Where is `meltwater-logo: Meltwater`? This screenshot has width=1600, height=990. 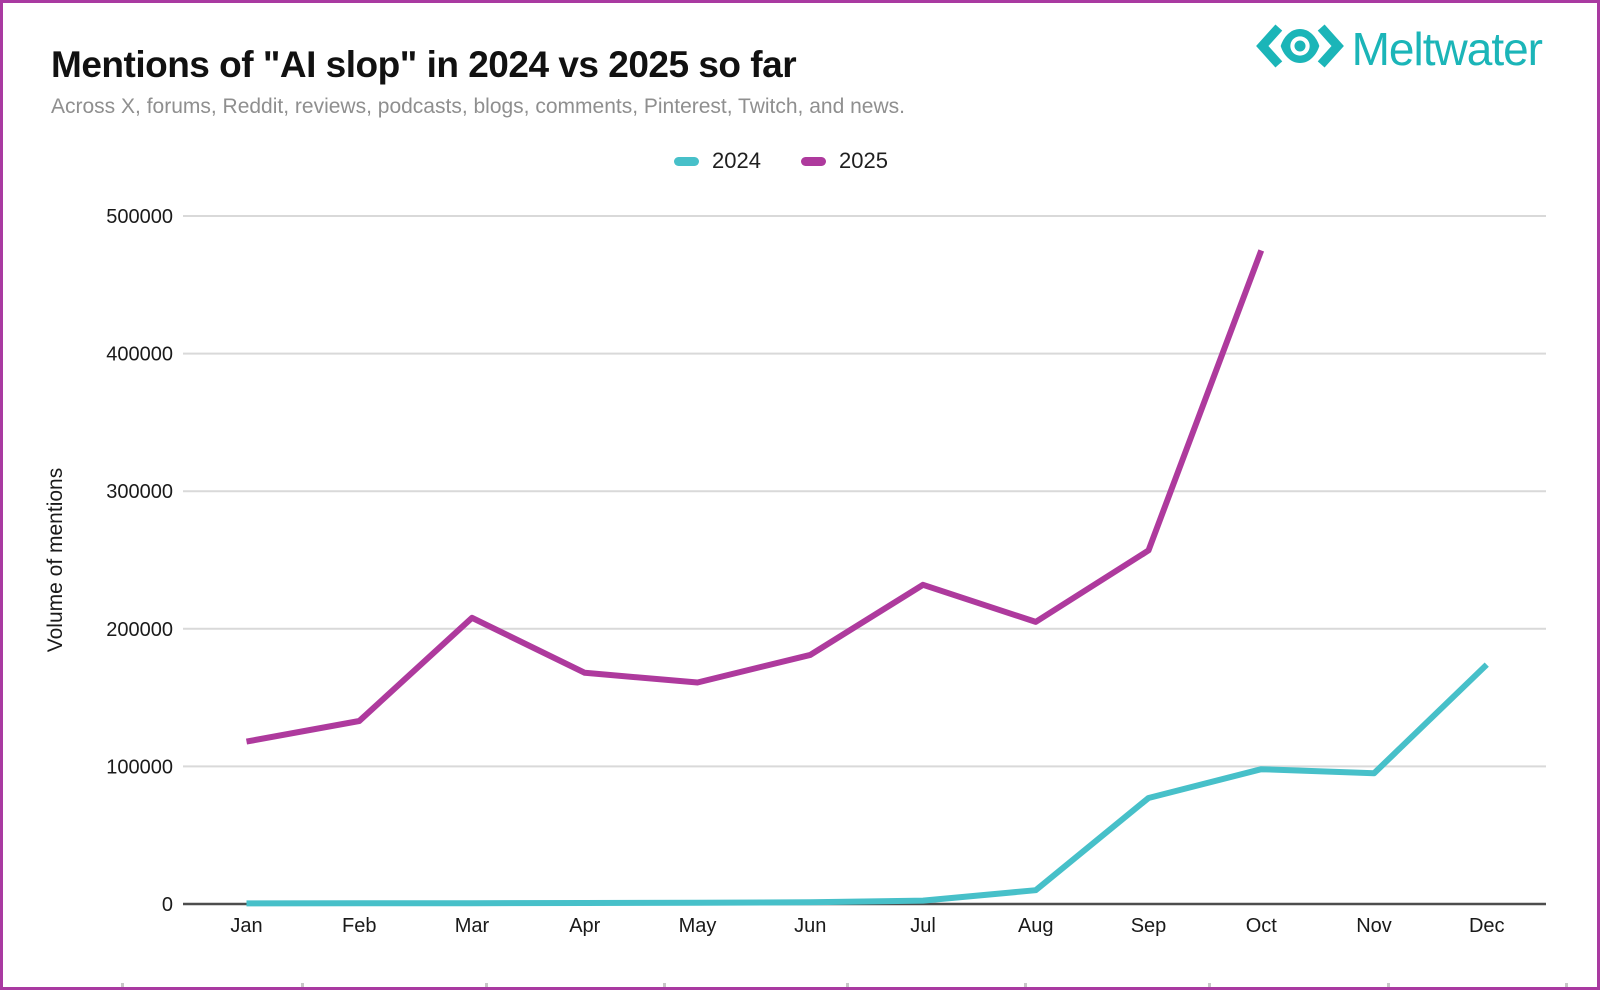 meltwater-logo: Meltwater is located at coordinates (1398, 48).